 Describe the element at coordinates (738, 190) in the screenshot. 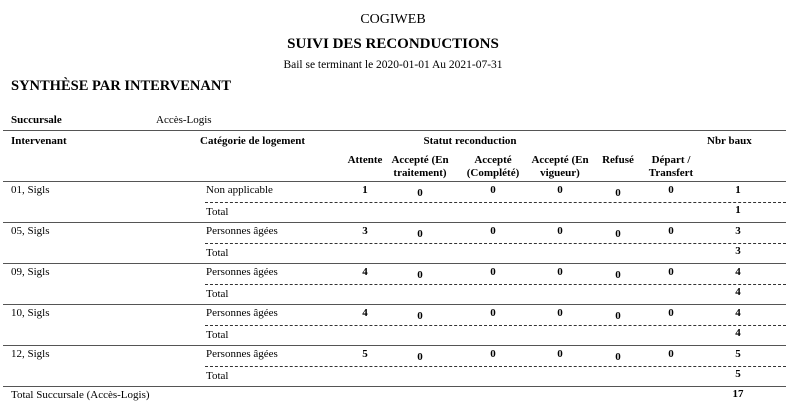

I see `nbr-baux: 1` at that location.